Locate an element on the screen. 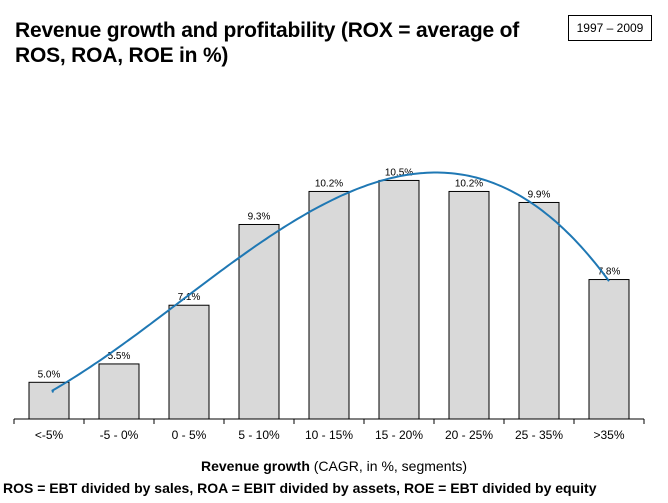  period-badge: 1997 – 2009 is located at coordinates (610, 28).